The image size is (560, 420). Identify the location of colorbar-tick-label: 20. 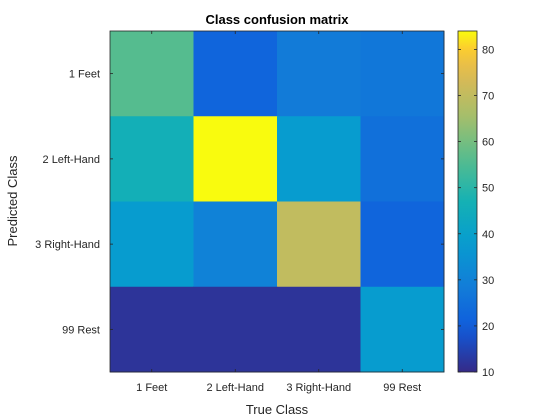
(488, 327).